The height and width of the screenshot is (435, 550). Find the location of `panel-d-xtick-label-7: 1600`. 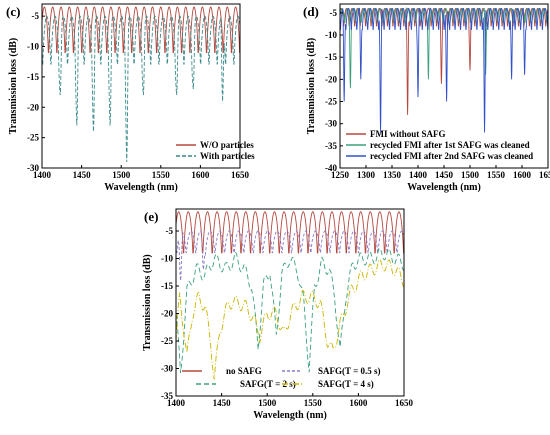

panel-d-xtick-label-7: 1600 is located at coordinates (522, 175).